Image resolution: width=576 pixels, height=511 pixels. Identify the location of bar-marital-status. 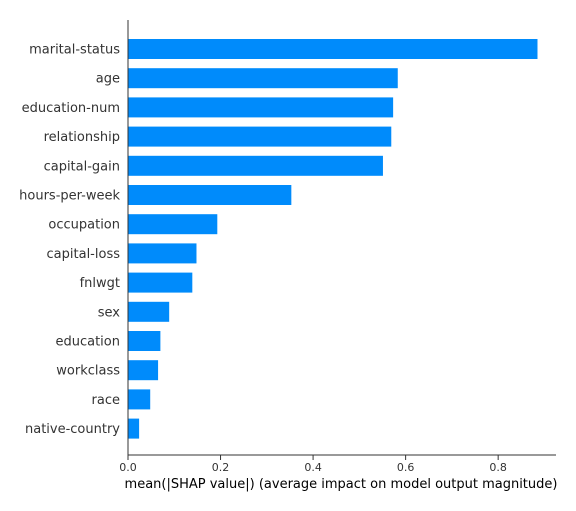
(333, 49).